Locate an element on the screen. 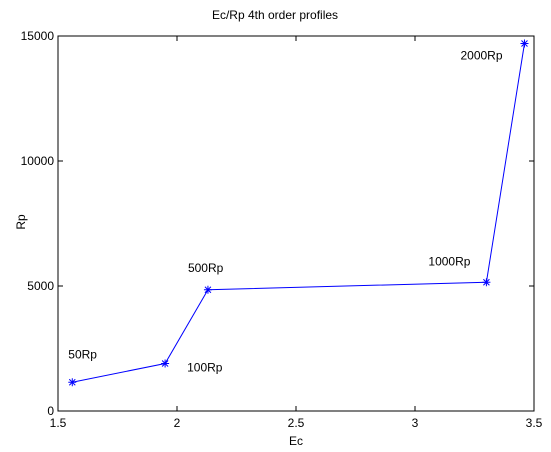 The image size is (551, 452). point-annotation: 50Rp is located at coordinates (82, 354).